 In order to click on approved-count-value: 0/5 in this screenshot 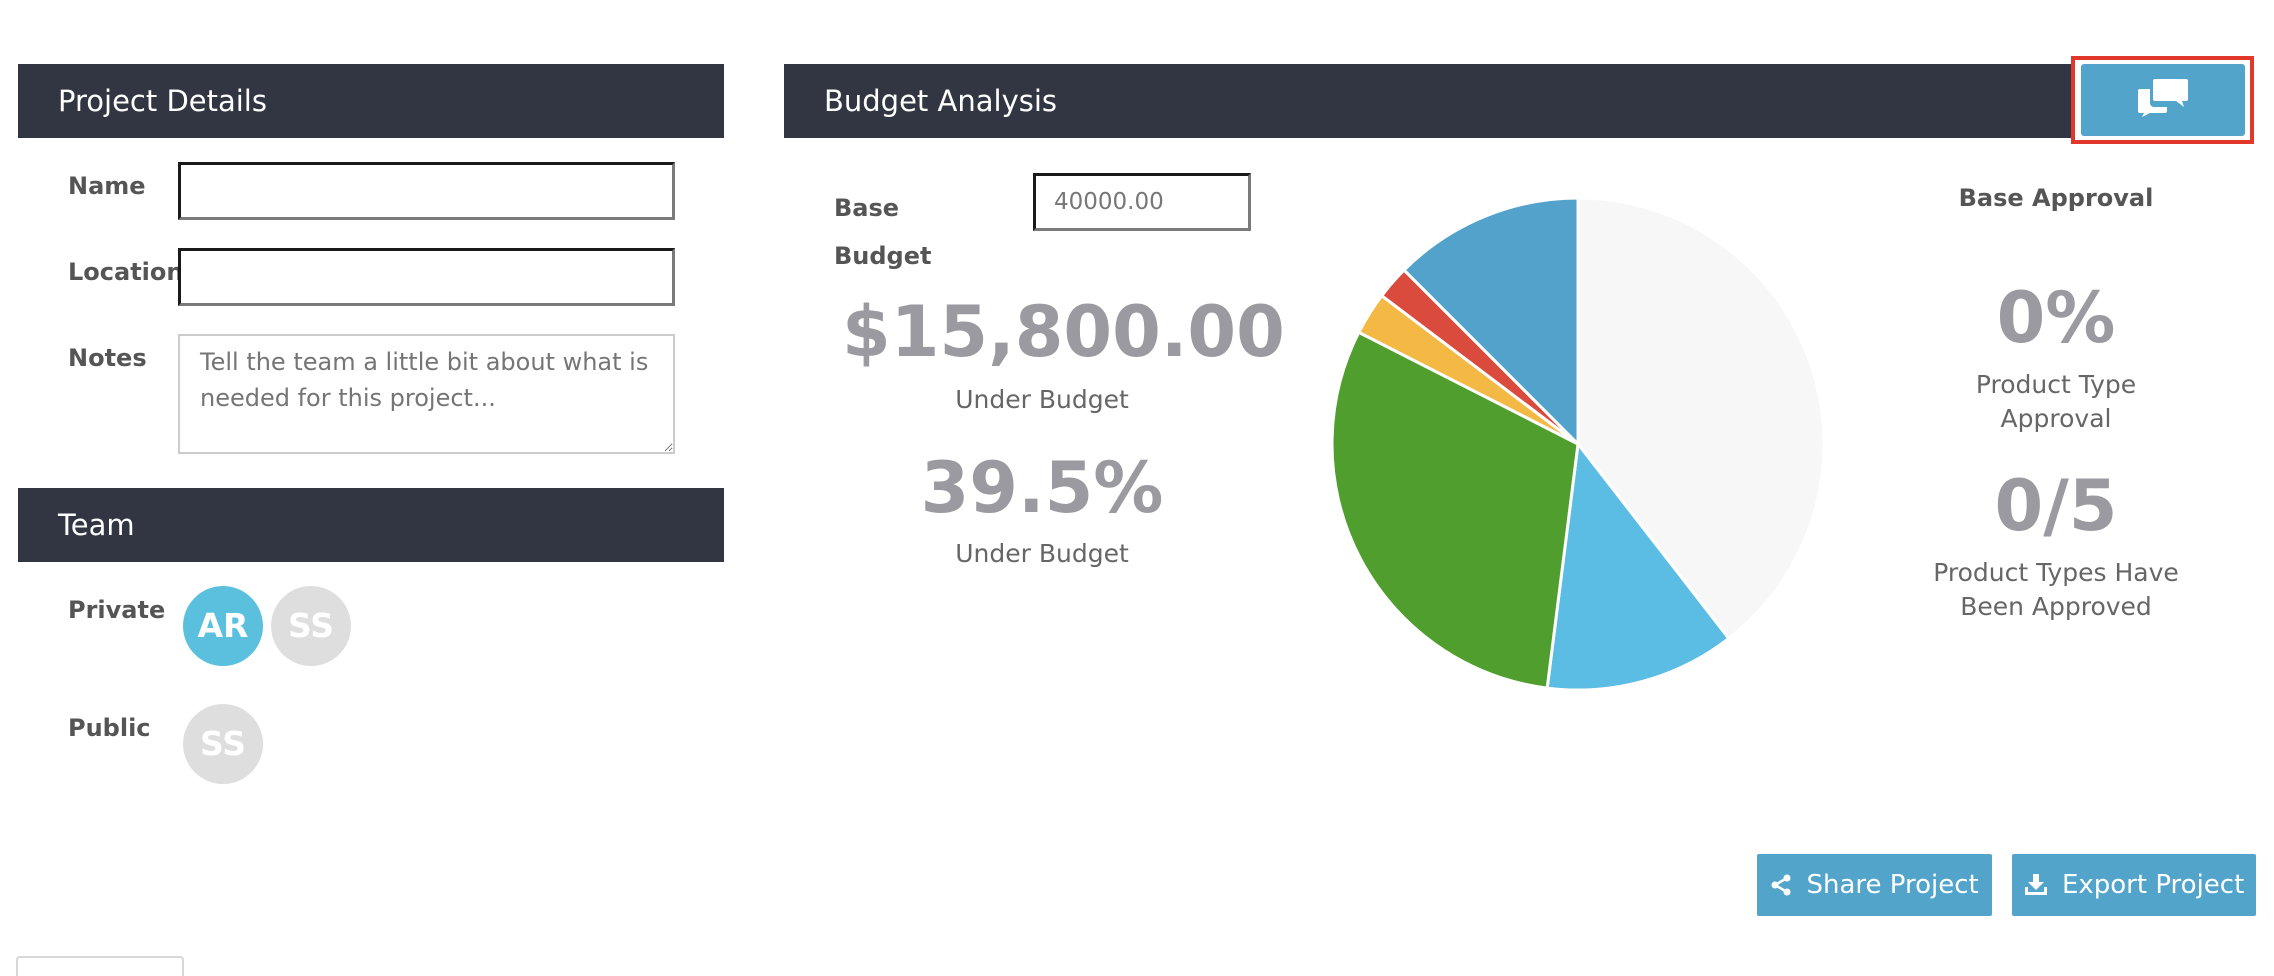, I will do `click(2056, 506)`.